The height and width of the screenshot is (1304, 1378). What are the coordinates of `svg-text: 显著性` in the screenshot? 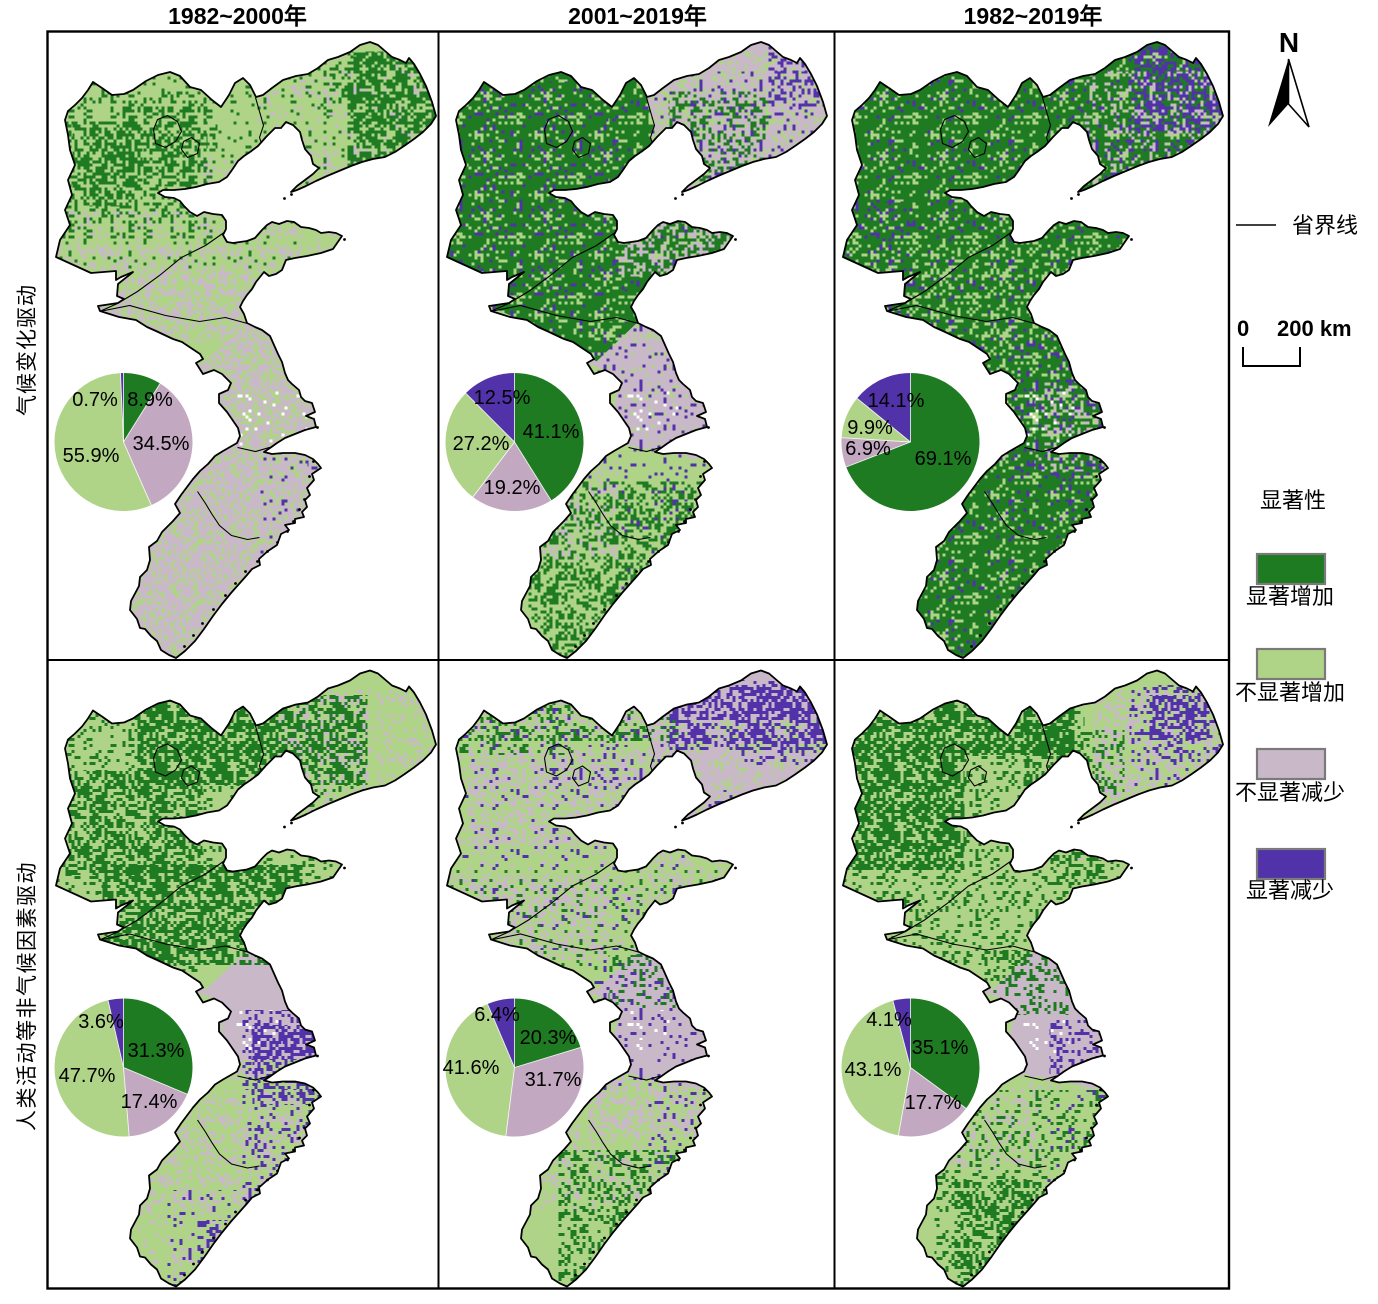 It's located at (1293, 500).